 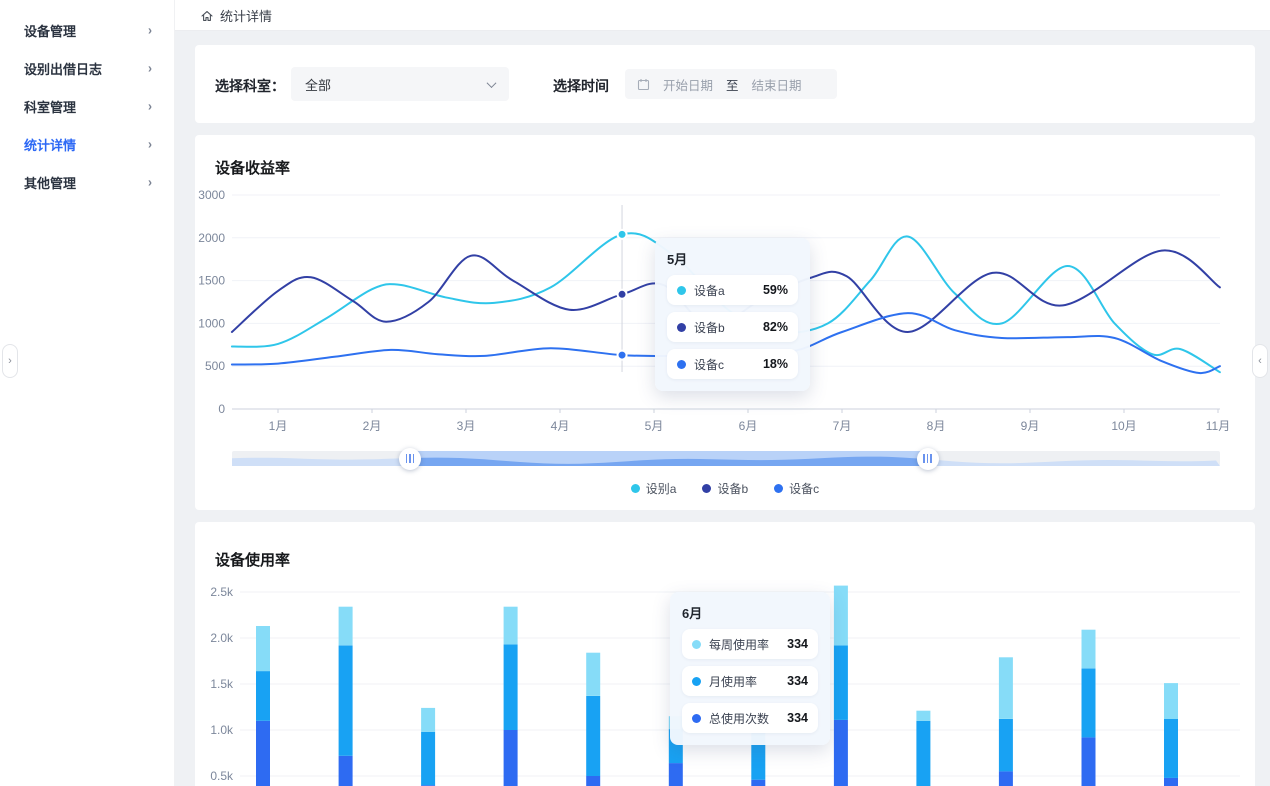 I want to click on svg-text: 7月, so click(x=842, y=426).